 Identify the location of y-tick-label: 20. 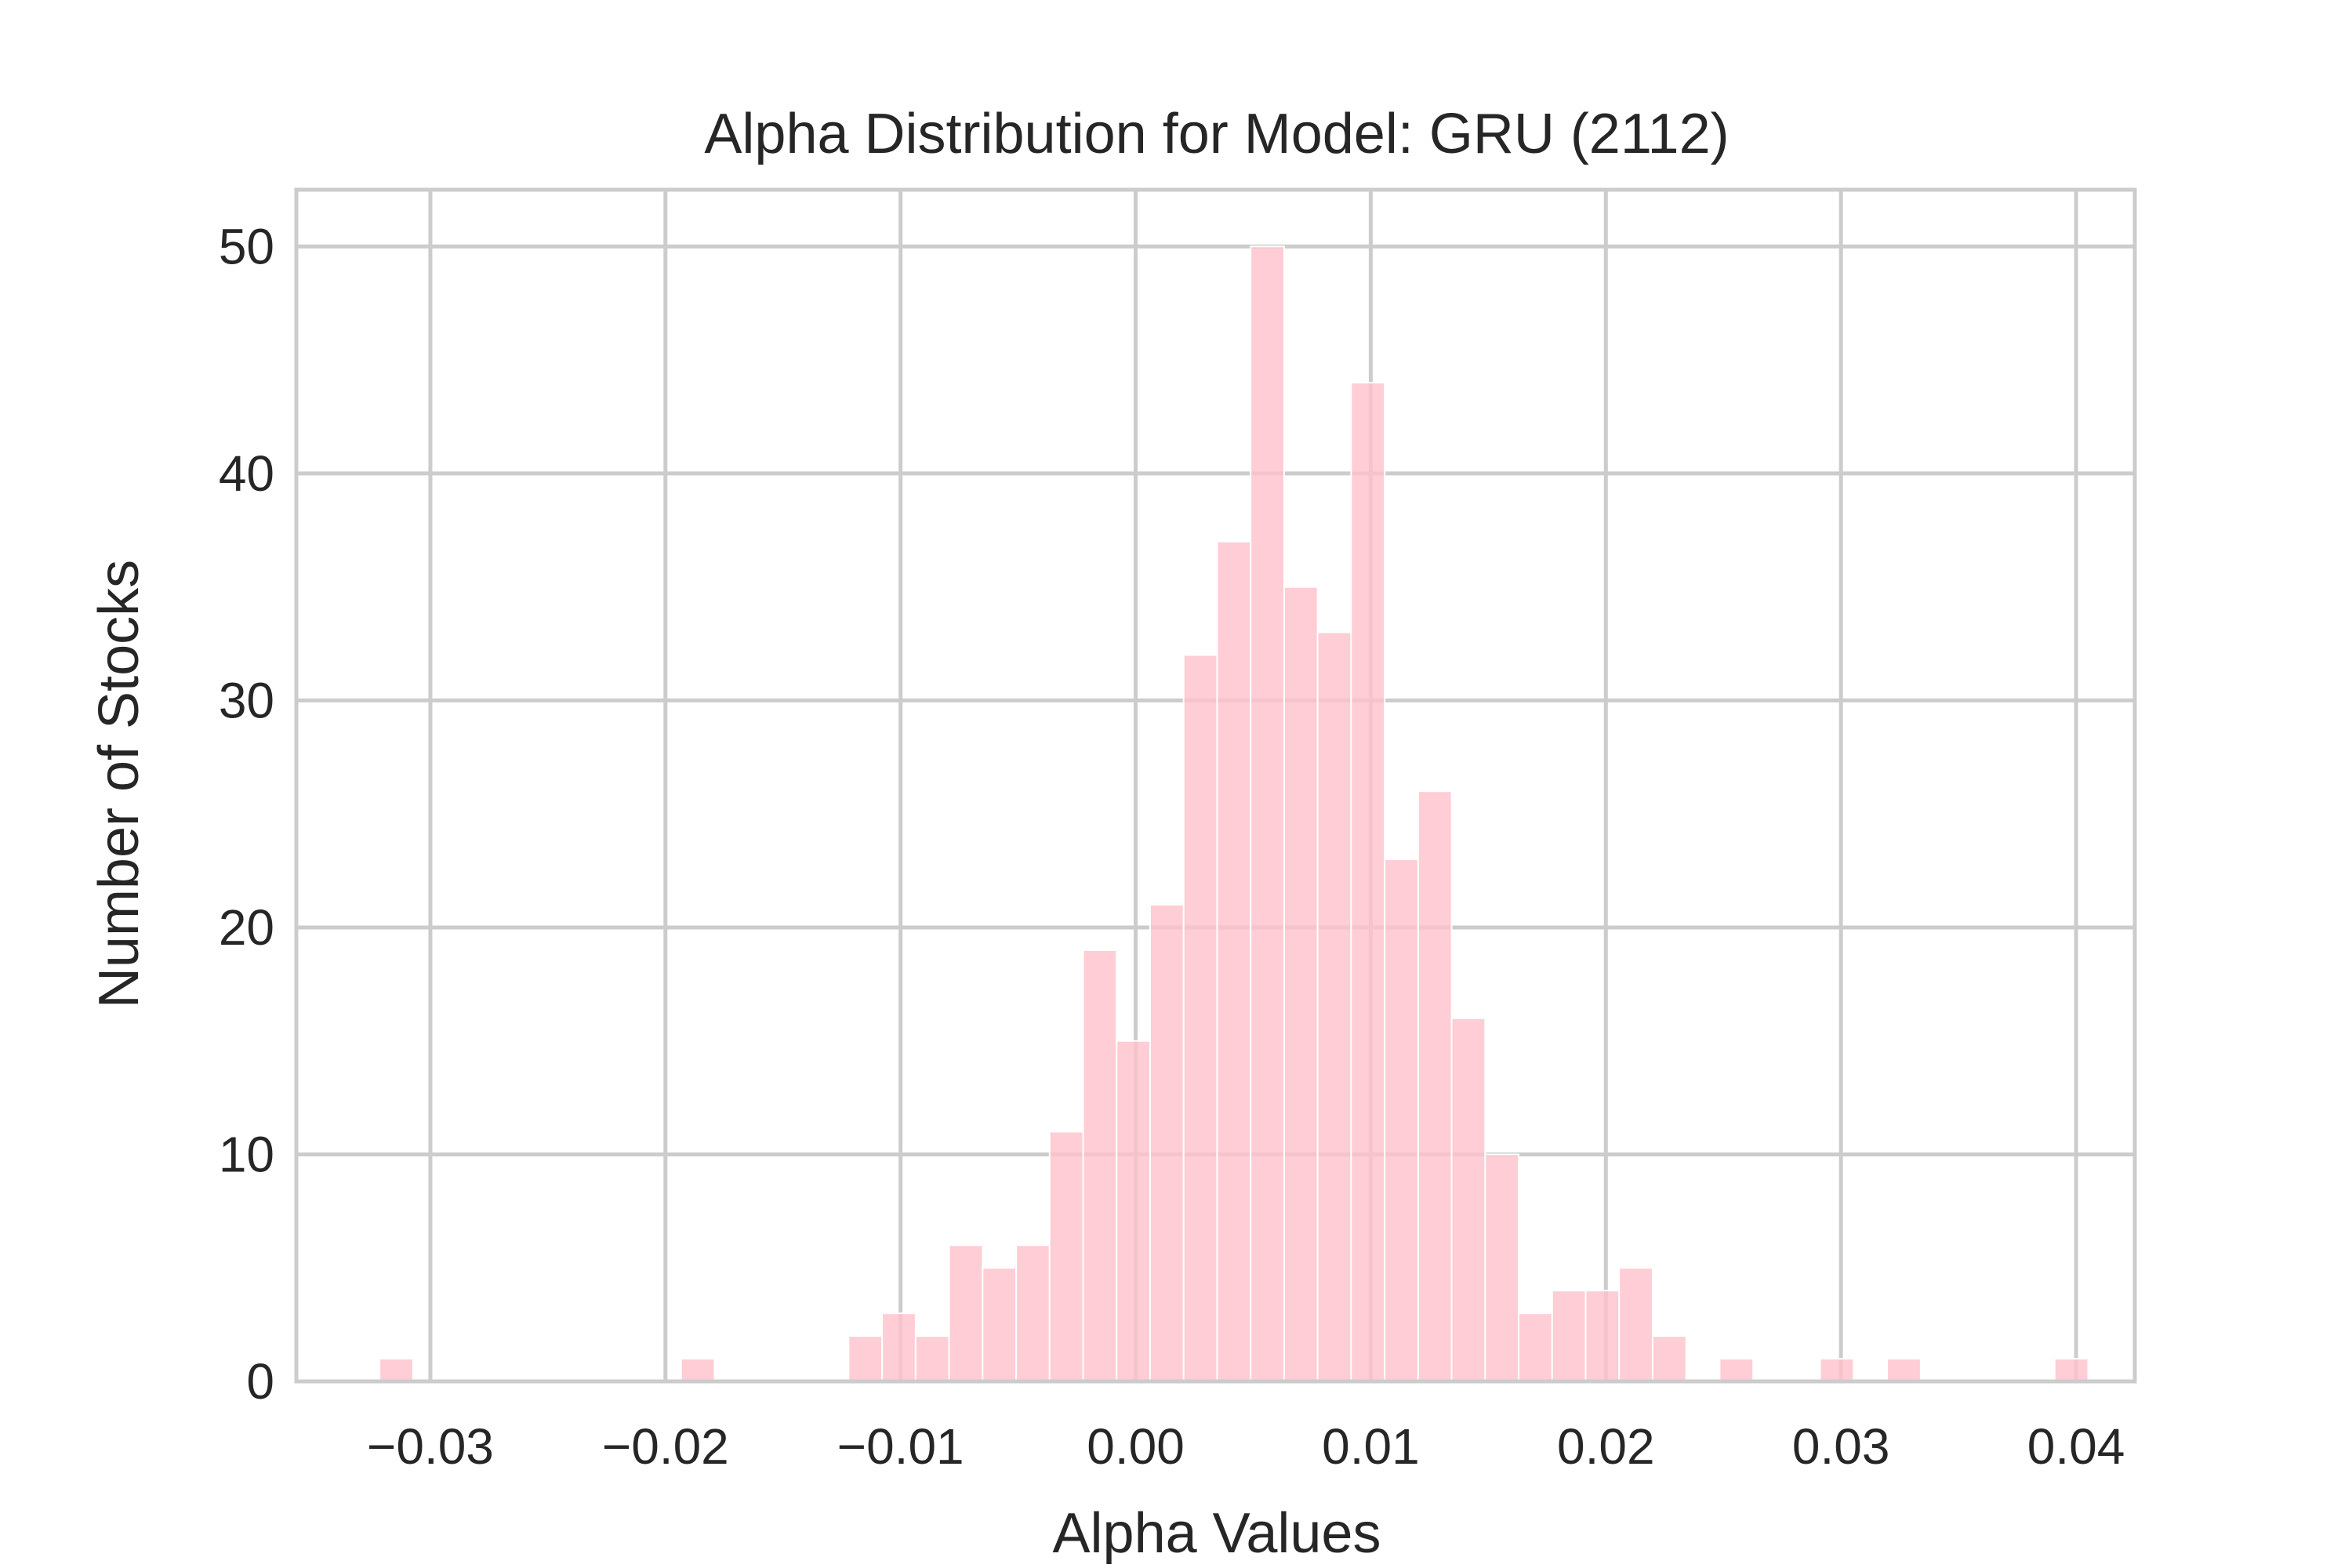
(247, 927).